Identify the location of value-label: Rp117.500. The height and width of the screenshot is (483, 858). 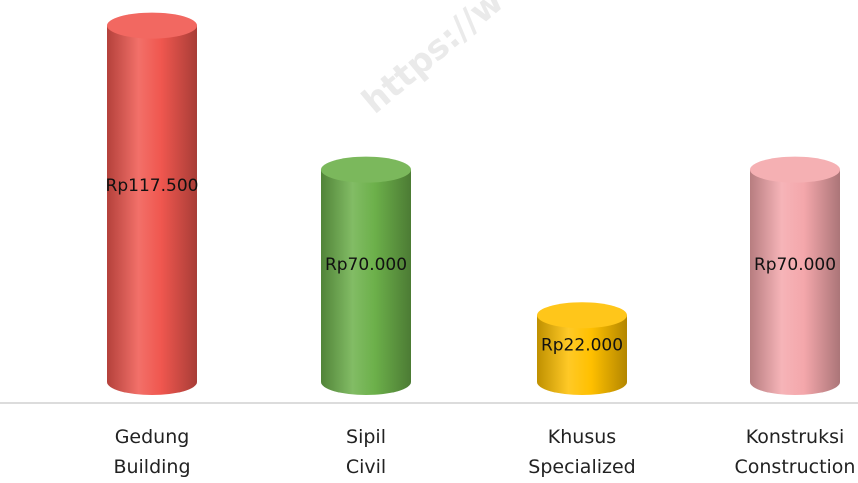
(152, 186).